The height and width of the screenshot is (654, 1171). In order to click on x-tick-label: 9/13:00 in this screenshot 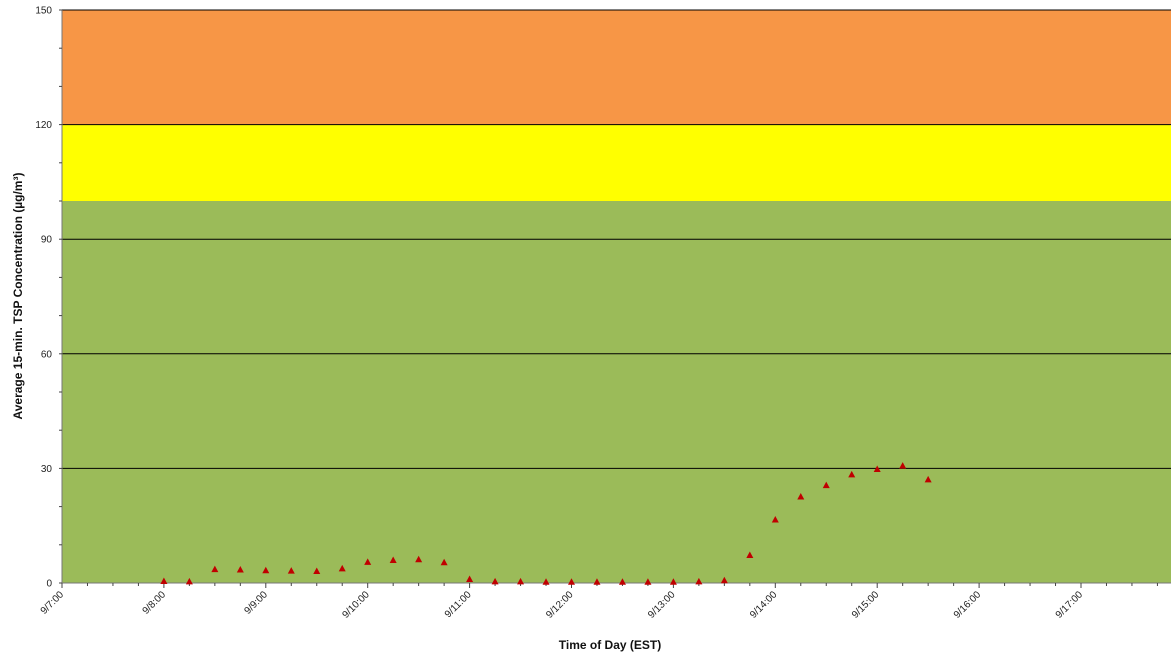, I will do `click(662, 605)`.